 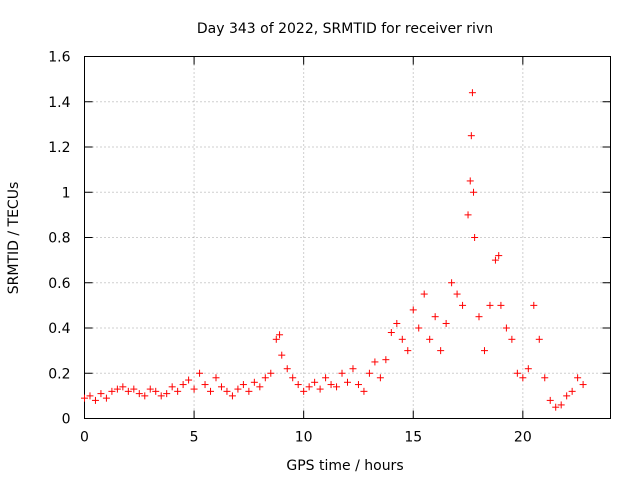 What do you see at coordinates (304, 438) in the screenshot?
I see `x-tick-label: 10` at bounding box center [304, 438].